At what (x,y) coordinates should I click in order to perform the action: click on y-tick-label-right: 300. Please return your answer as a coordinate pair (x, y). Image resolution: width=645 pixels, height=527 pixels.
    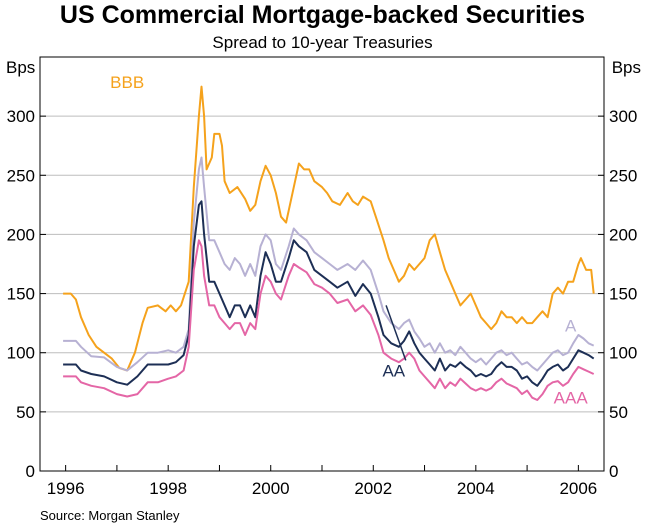
    Looking at the image, I should click on (623, 116).